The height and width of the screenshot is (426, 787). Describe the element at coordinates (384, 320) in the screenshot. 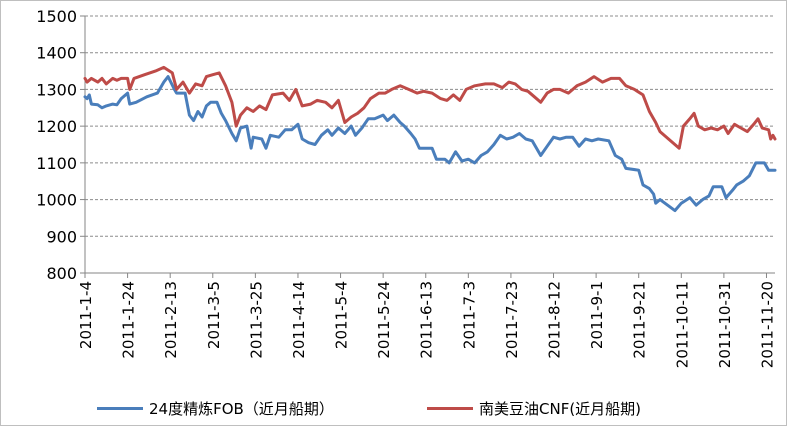

I see `x-tick-label-7: 2011-5-24` at that location.